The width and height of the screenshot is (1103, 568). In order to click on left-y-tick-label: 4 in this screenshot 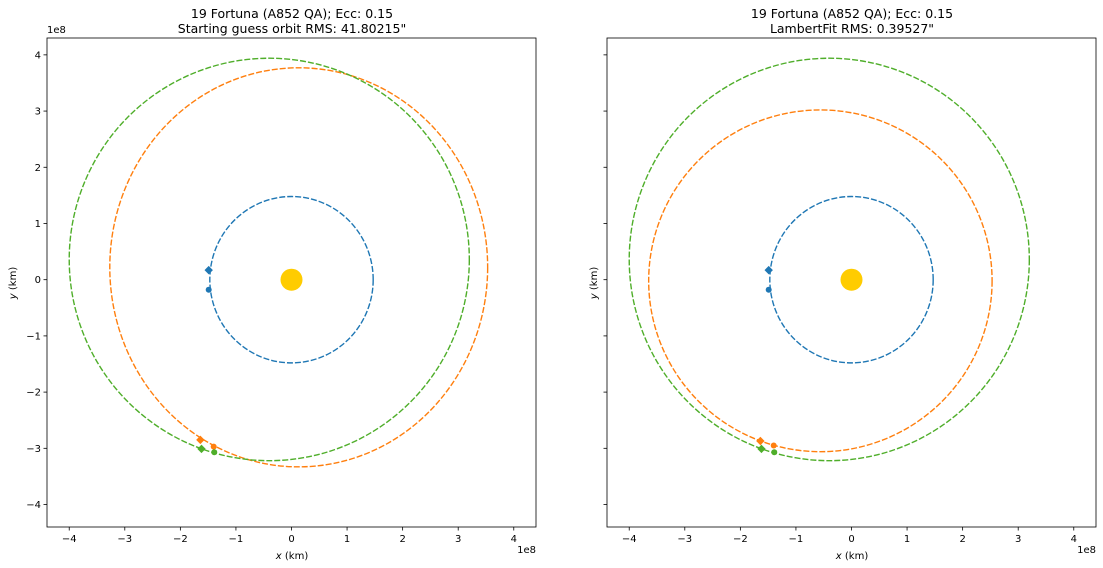, I will do `click(38, 55)`.